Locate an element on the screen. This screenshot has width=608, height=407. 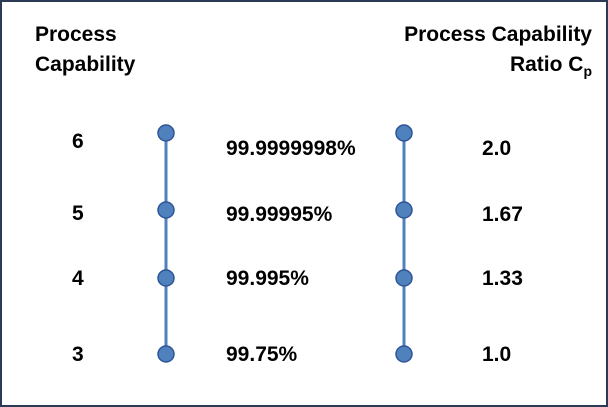
header-left-line2: Capability is located at coordinates (85, 64).